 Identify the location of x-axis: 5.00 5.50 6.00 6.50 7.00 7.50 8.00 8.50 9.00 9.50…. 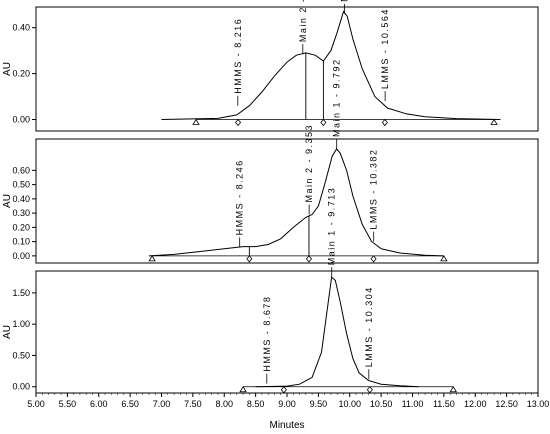
(288, 401).